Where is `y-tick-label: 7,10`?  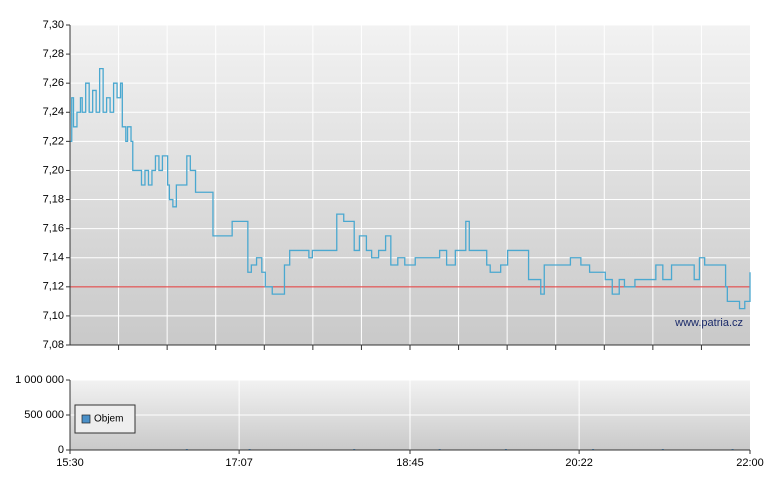 y-tick-label: 7,10 is located at coordinates (53, 316).